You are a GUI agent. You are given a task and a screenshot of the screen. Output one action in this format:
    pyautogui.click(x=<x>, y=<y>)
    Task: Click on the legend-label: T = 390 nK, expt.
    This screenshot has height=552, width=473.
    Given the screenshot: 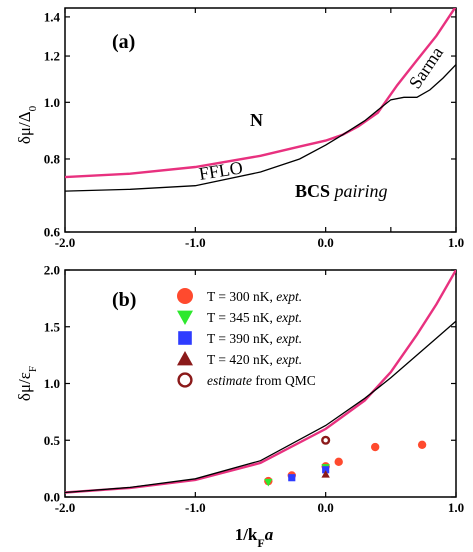 What is the action you would take?
    pyautogui.click(x=254, y=338)
    